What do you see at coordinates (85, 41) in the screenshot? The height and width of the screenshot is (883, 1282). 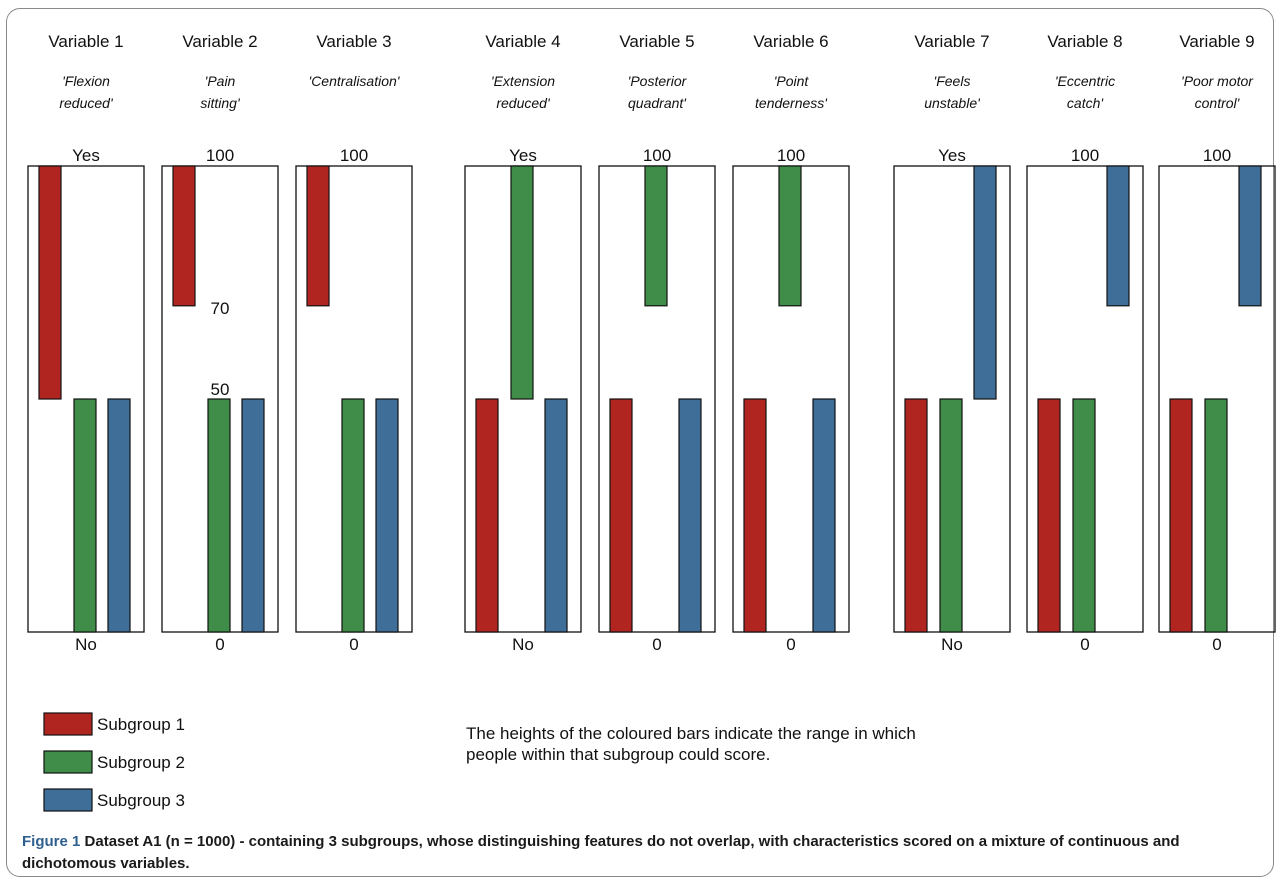 I see `panel-title-1: Variable 1` at bounding box center [85, 41].